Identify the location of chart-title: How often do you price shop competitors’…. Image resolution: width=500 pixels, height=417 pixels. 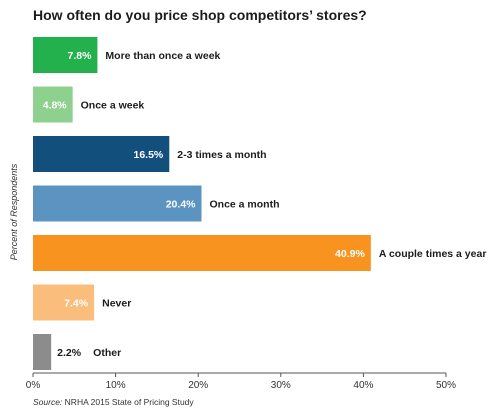
(200, 15).